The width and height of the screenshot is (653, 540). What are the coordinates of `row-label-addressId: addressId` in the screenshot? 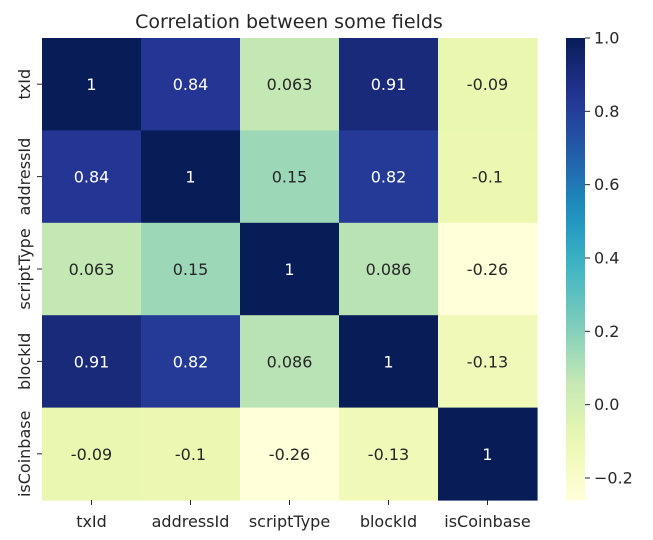 It's located at (24, 177).